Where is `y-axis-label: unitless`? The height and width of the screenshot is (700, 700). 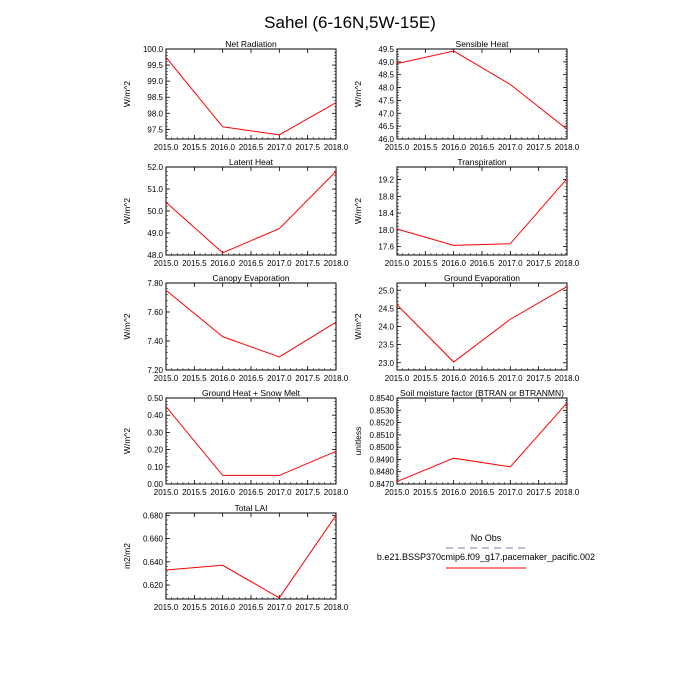 y-axis-label: unitless is located at coordinates (358, 441).